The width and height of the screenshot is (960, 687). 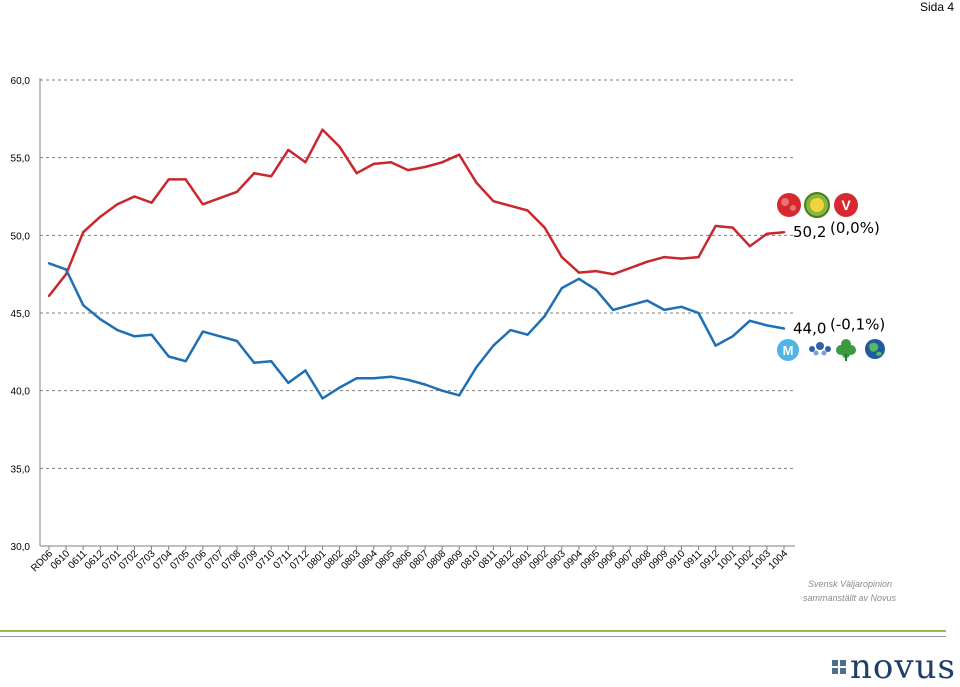 What do you see at coordinates (936, 7) in the screenshot?
I see `page-label: Sida 4` at bounding box center [936, 7].